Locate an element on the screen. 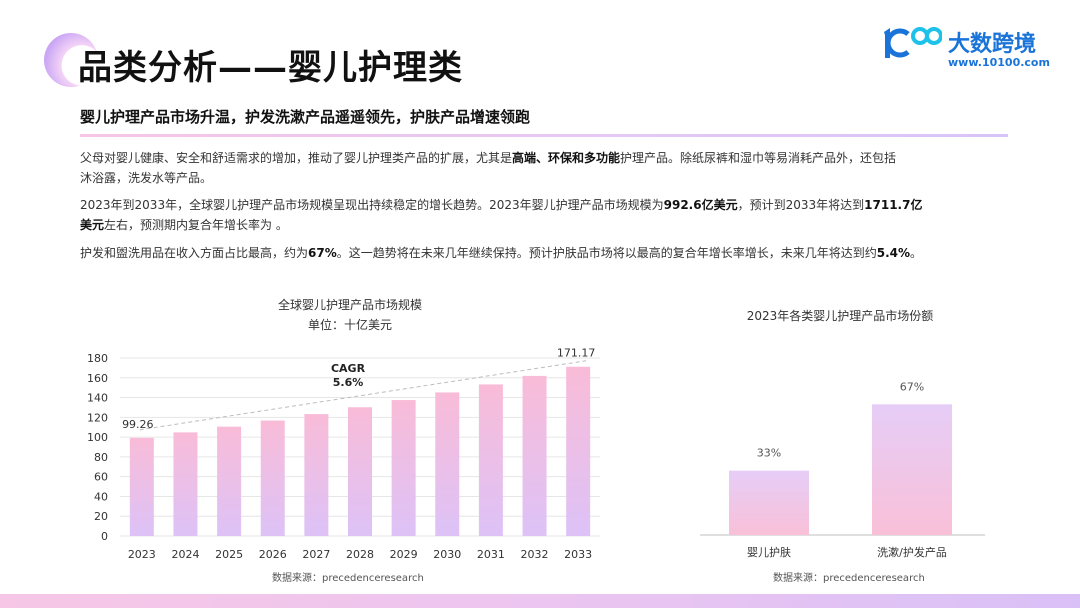 The image size is (1080, 608). share-value-label: 67% is located at coordinates (912, 386).